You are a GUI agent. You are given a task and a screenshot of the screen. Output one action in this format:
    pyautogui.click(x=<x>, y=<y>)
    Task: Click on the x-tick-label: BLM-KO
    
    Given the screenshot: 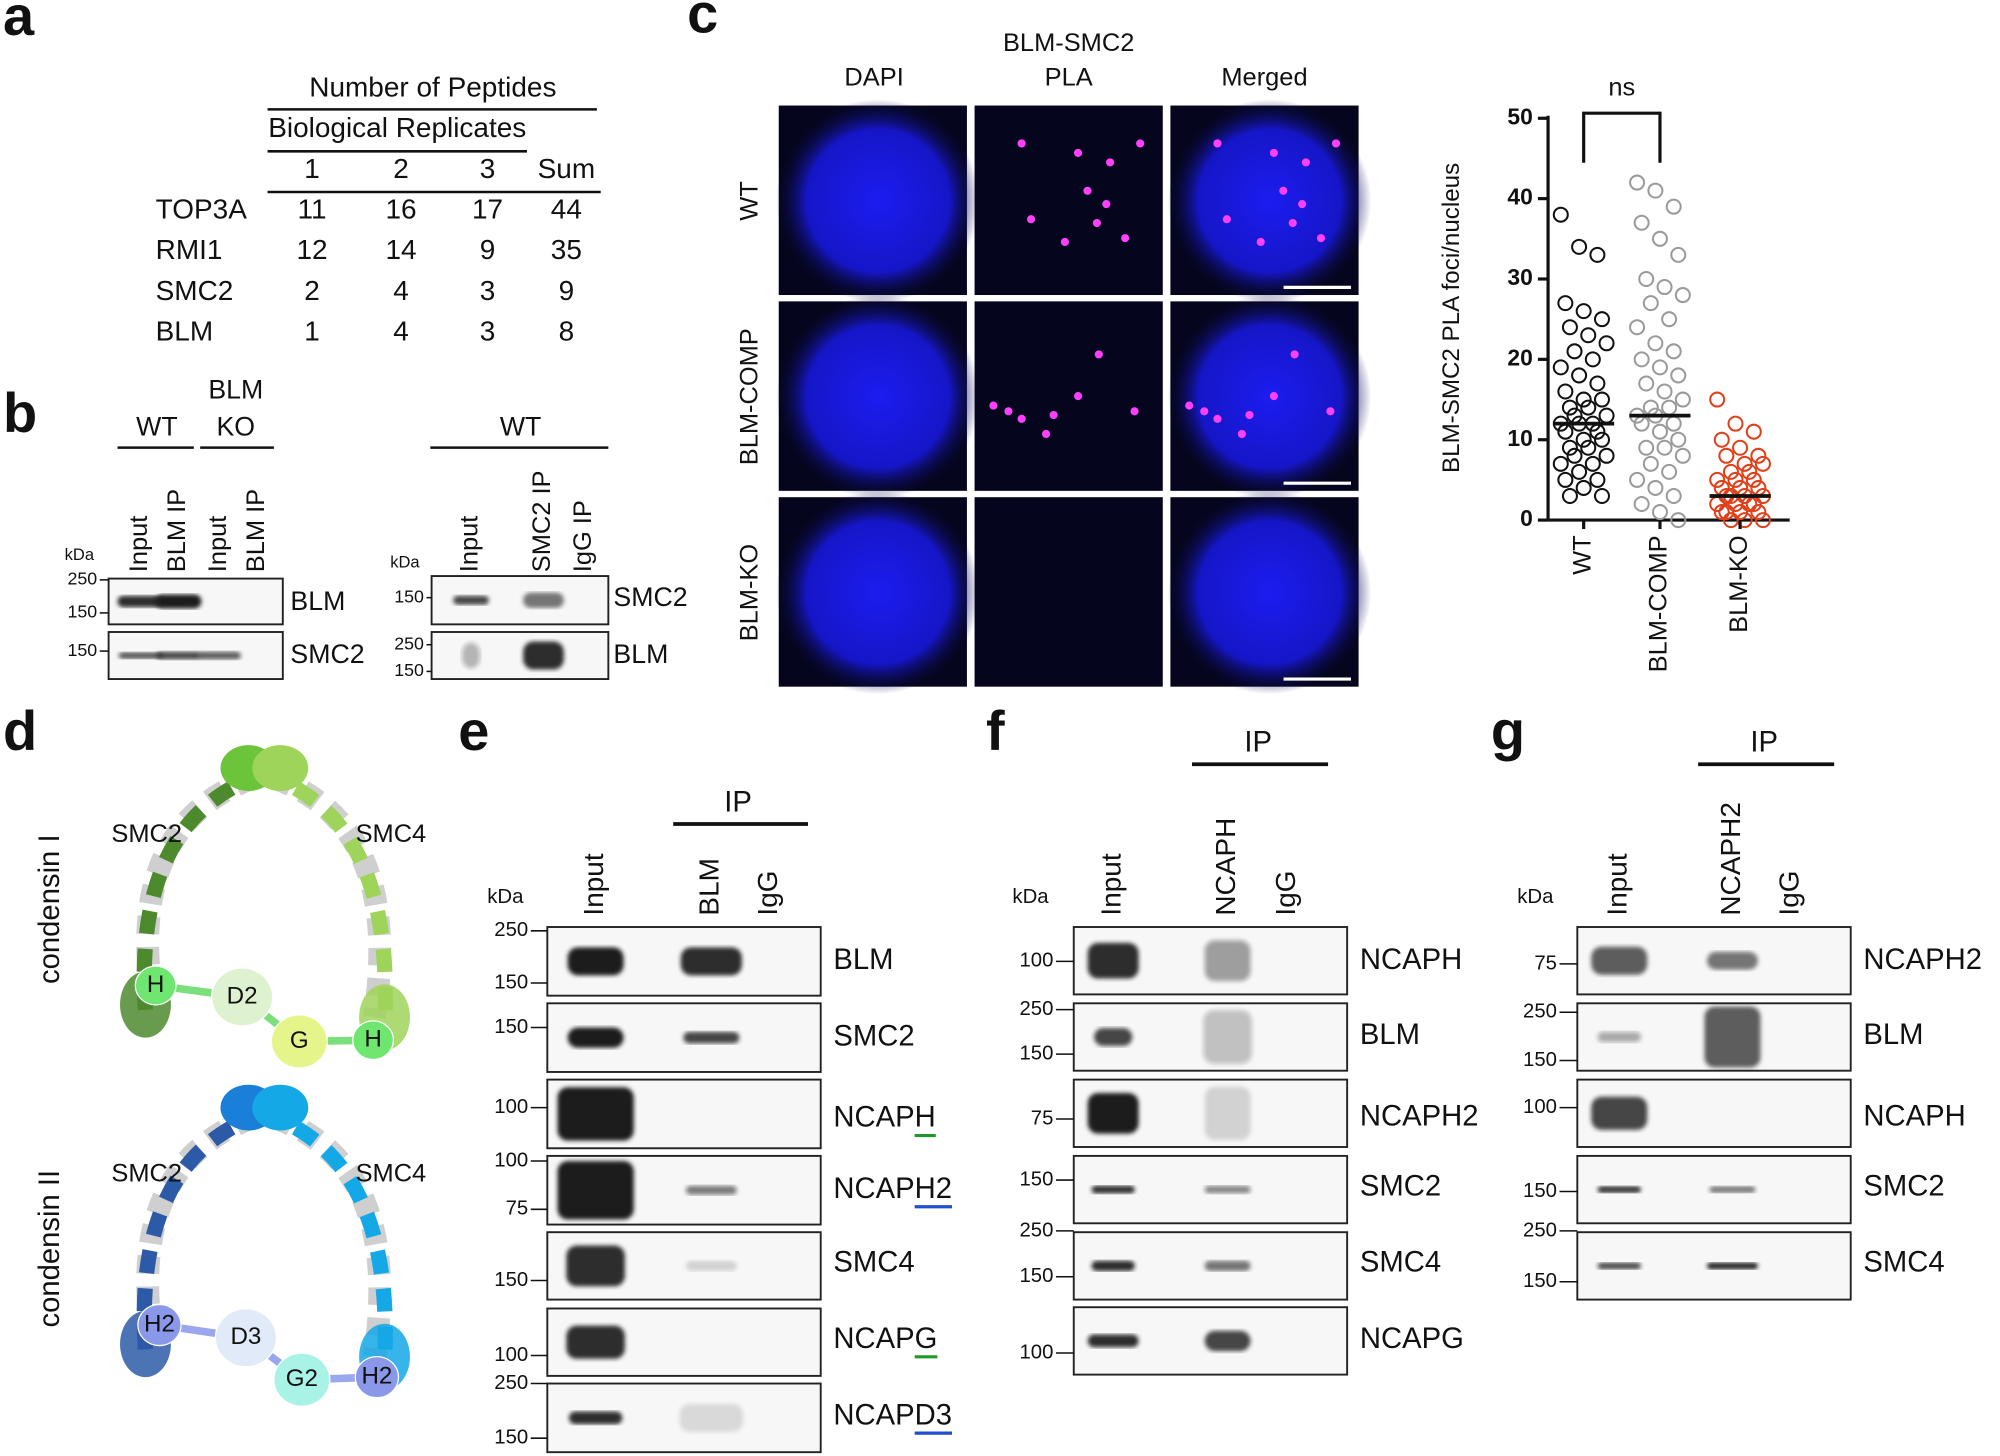 What is the action you would take?
    pyautogui.click(x=1739, y=583)
    